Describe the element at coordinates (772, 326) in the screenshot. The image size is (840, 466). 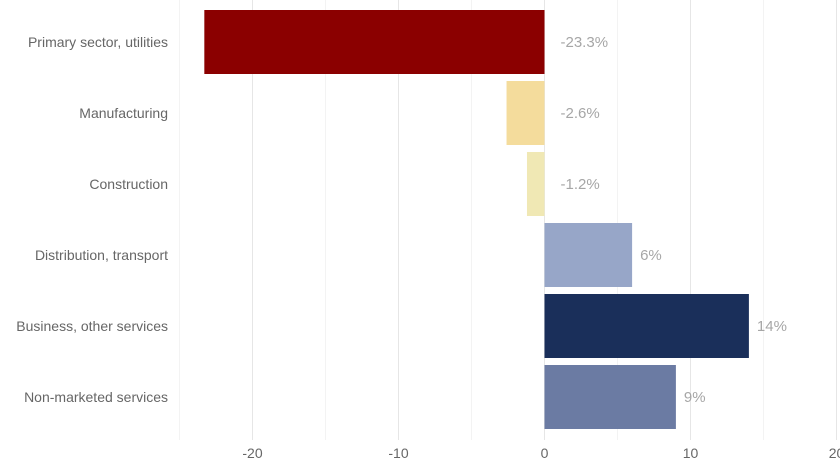
I see `data-label: 14%` at that location.